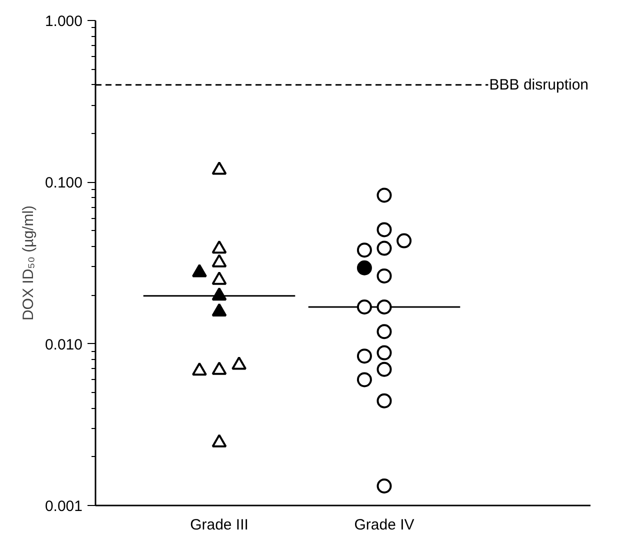 The height and width of the screenshot is (552, 621). What do you see at coordinates (63, 183) in the screenshot?
I see `y-tick-label: 0.100` at bounding box center [63, 183].